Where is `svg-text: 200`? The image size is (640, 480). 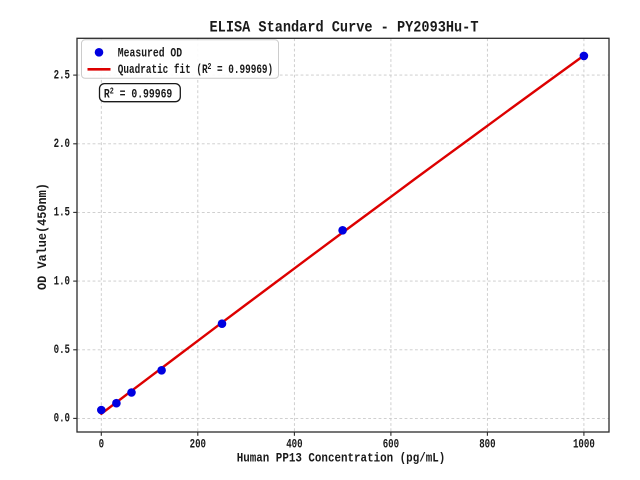 svg-text: 200 is located at coordinates (198, 445).